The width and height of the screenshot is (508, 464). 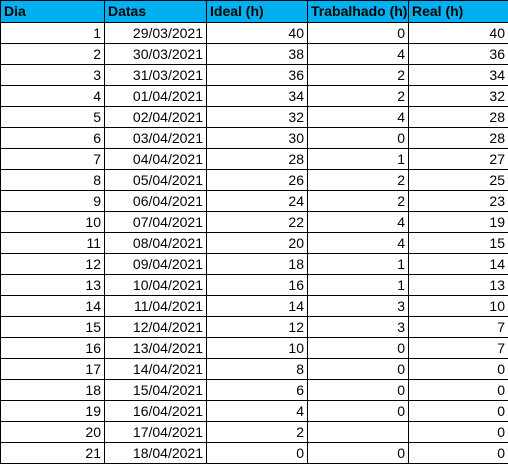 What do you see at coordinates (458, 306) in the screenshot?
I see `cell-real: 10` at bounding box center [458, 306].